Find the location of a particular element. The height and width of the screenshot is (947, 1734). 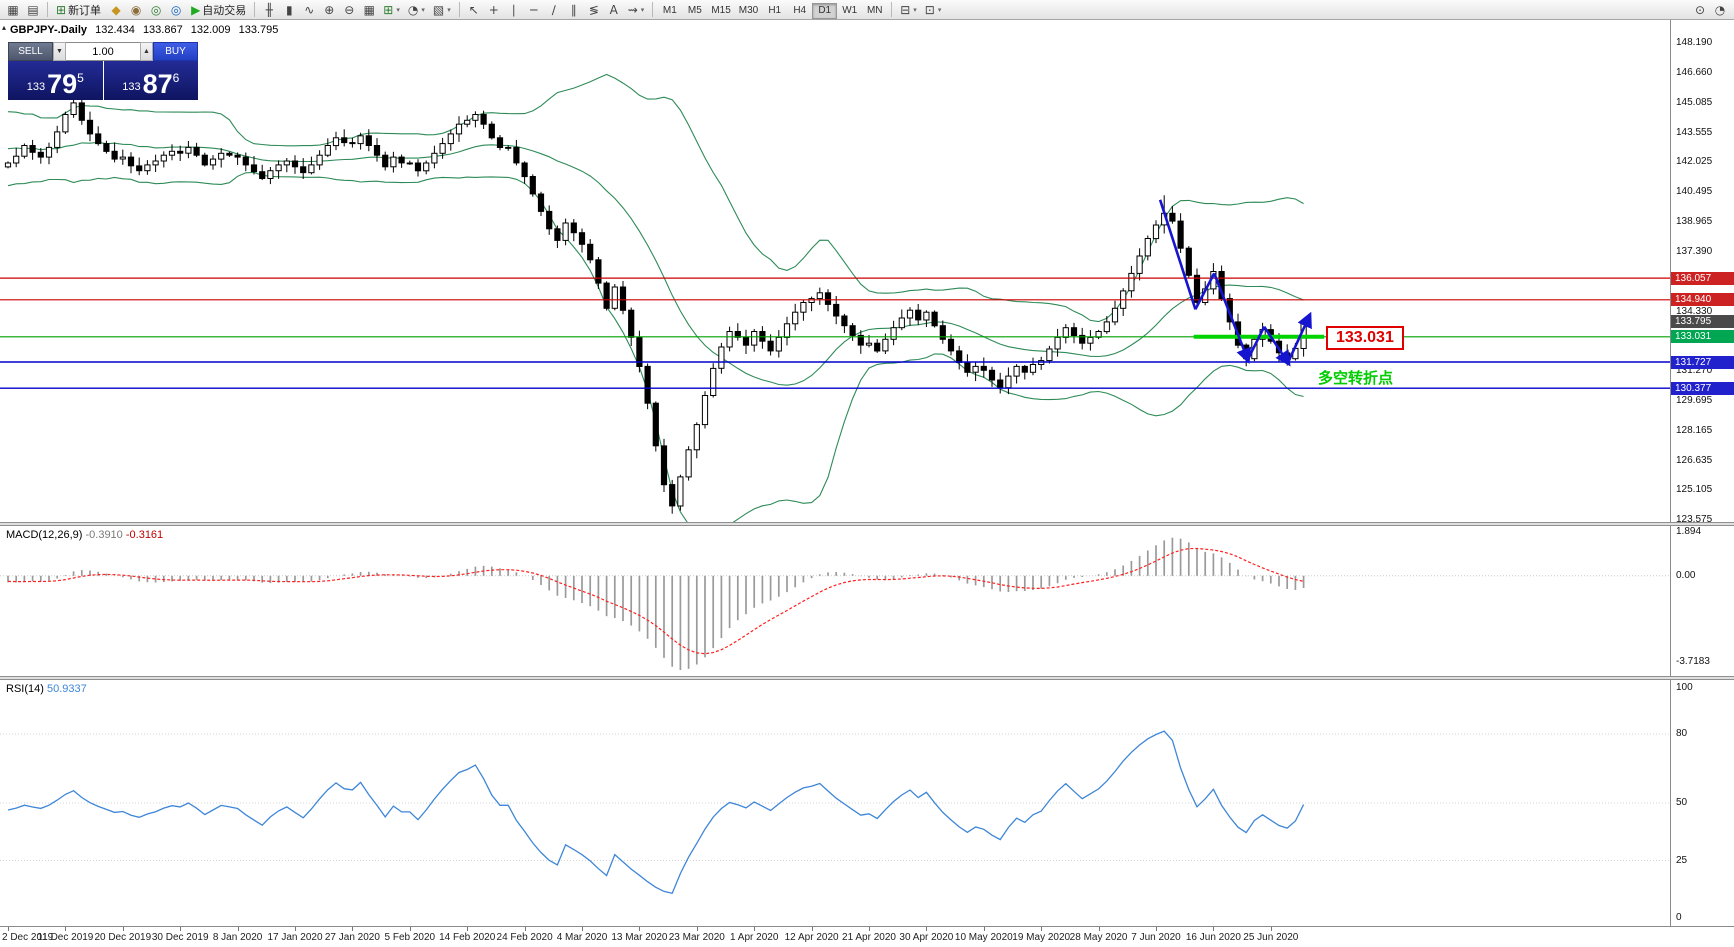

timeframe-h4: H4 is located at coordinates (799, 11).